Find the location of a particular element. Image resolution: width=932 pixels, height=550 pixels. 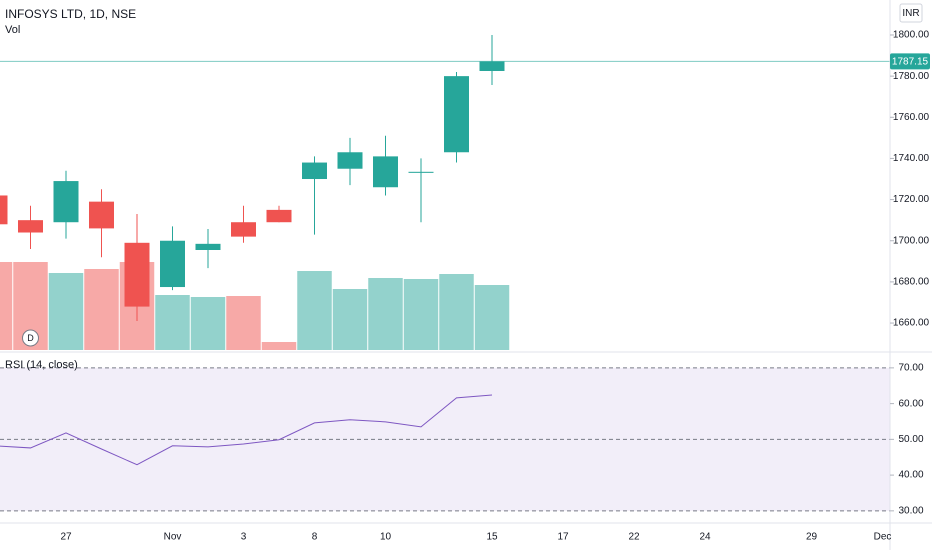

y-tick-label: 1760.00 is located at coordinates (911, 117).